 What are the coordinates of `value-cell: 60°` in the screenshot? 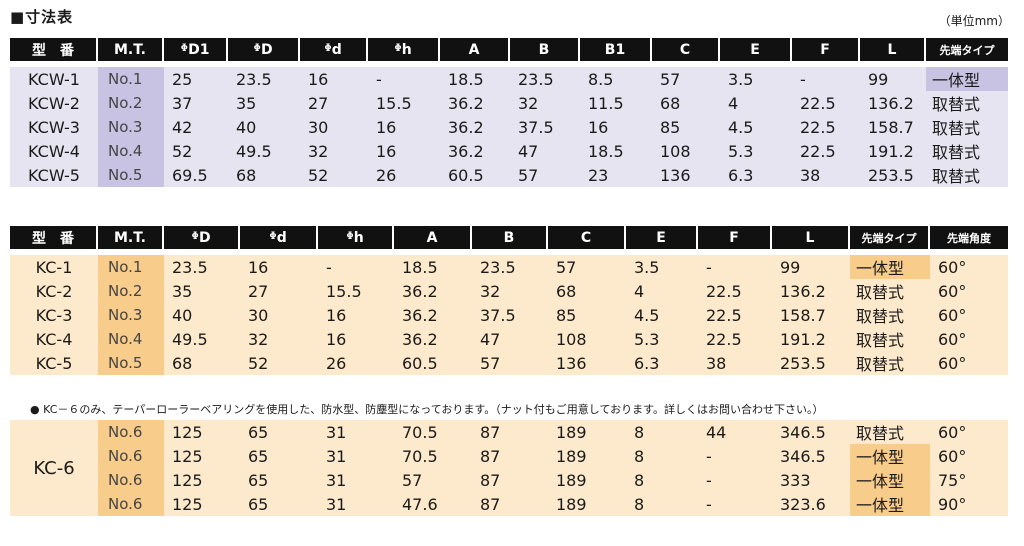 It's located at (969, 267).